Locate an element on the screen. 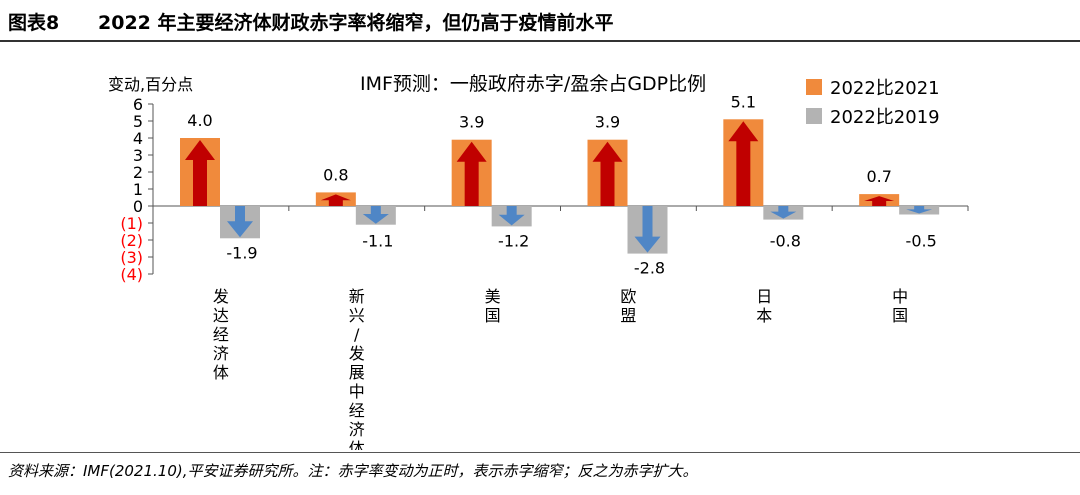 Image resolution: width=1080 pixels, height=495 pixels. data-label-2022-vs-2019: -1.9 is located at coordinates (241, 252).